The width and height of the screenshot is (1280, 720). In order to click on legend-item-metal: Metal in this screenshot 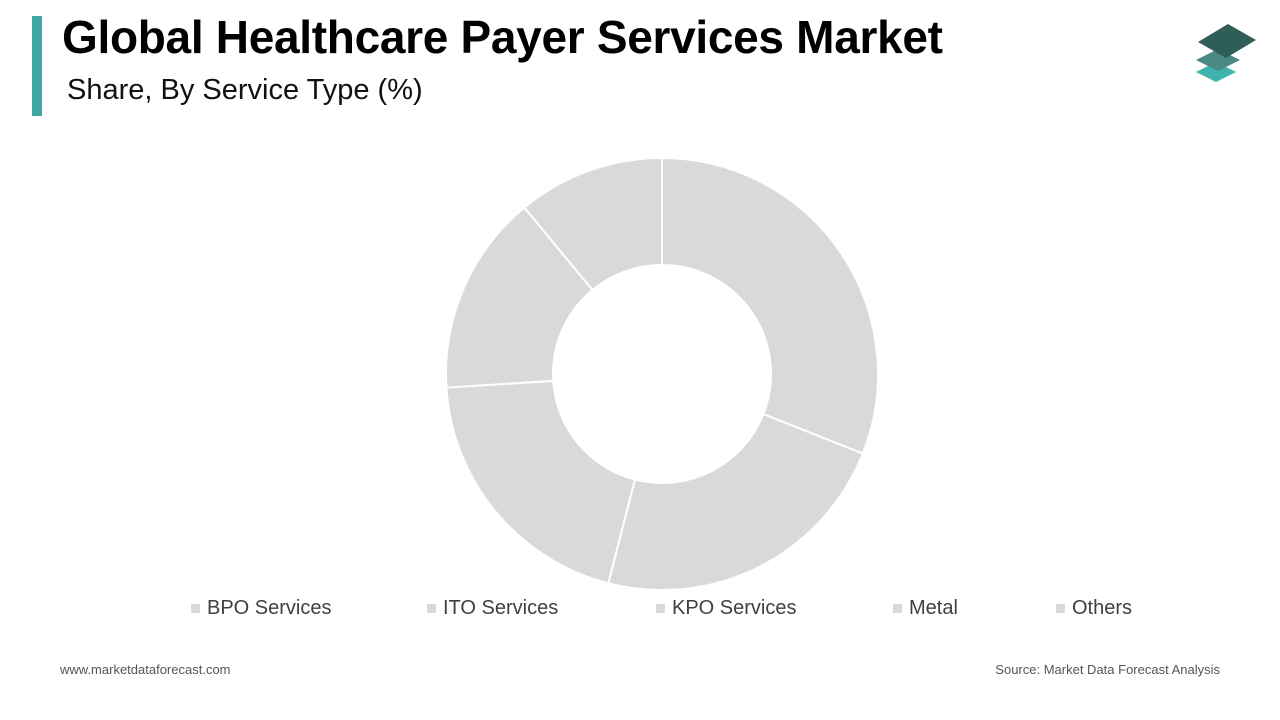, I will do `click(925, 608)`.